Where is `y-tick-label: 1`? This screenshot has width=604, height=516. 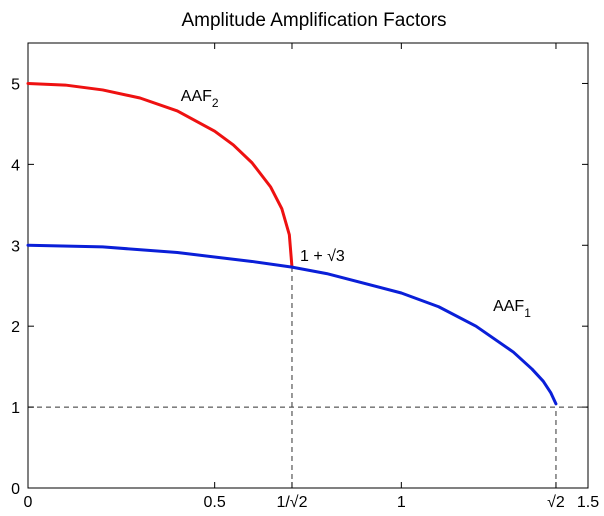 y-tick-label: 1 is located at coordinates (15, 408).